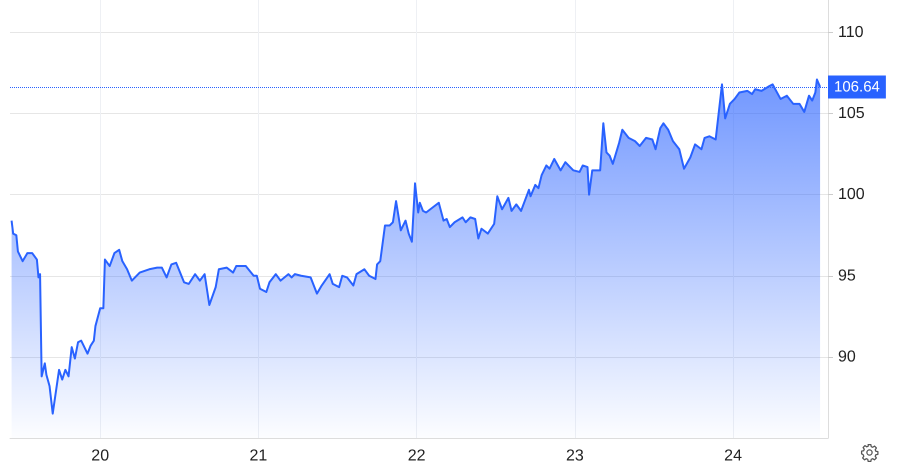 The image size is (908, 467). What do you see at coordinates (851, 32) in the screenshot?
I see `y-tick-label: 110` at bounding box center [851, 32].